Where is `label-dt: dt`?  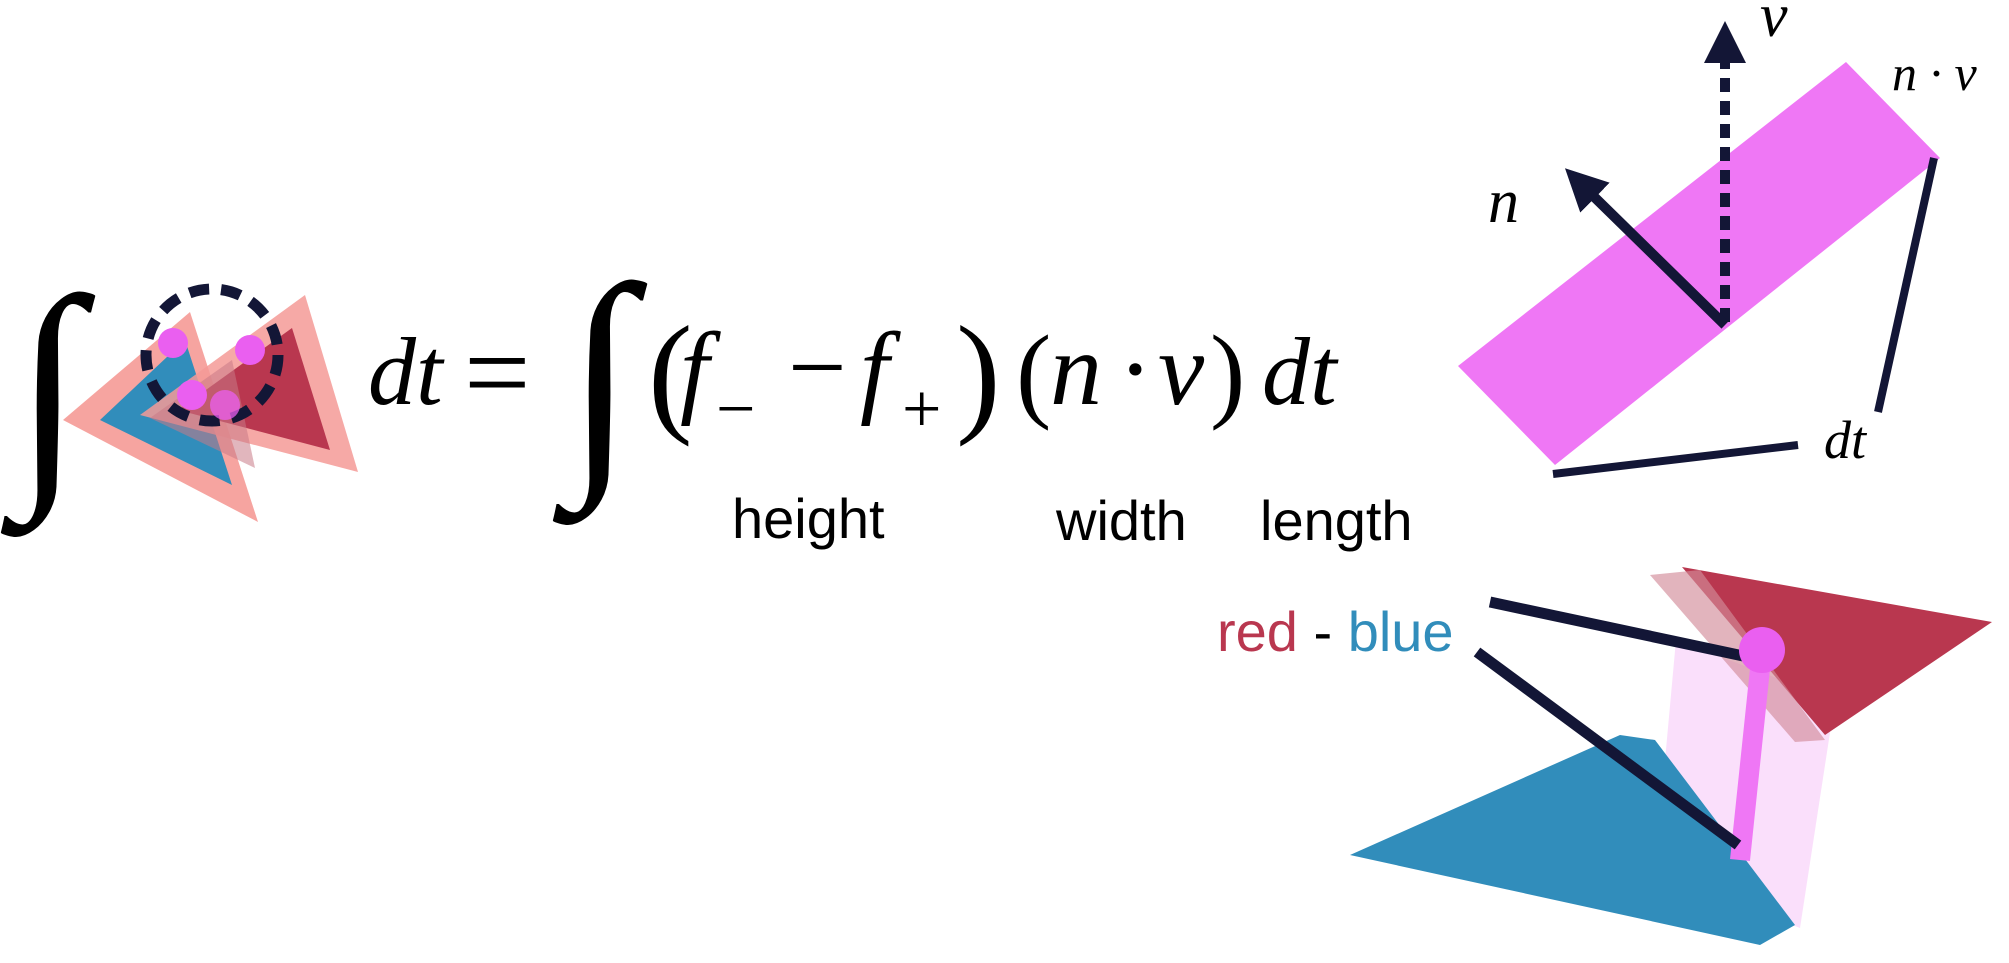 label-dt: dt is located at coordinates (1846, 440).